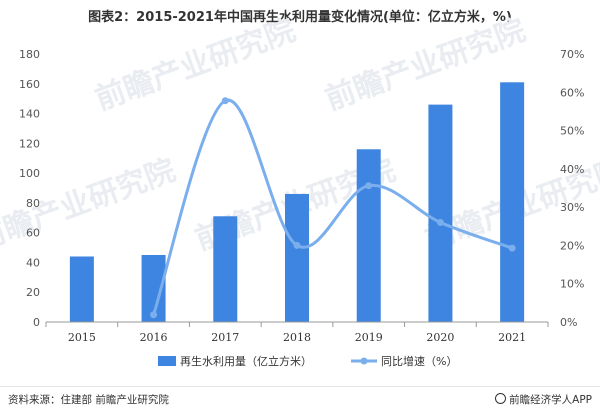 Image resolution: width=600 pixels, height=412 pixels. Describe the element at coordinates (33, 292) in the screenshot. I see `y-tick-label: 20` at that location.